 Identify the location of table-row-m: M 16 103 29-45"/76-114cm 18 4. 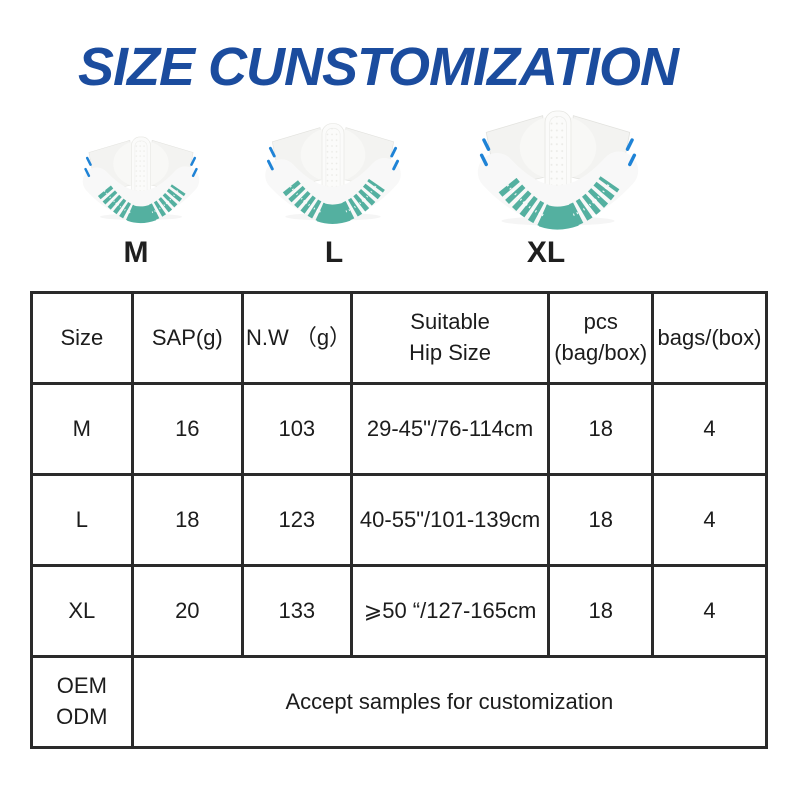
(399, 429).